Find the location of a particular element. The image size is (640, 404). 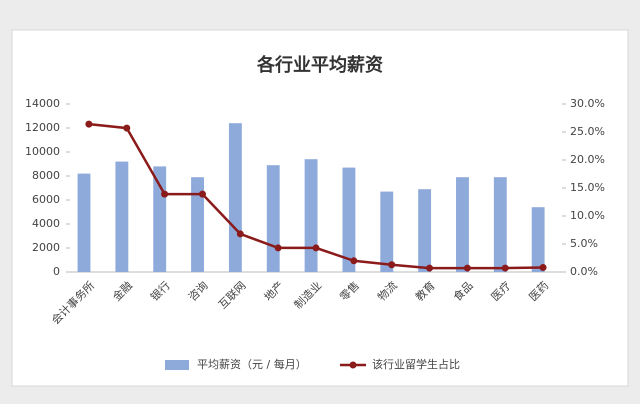

y-tick-label: 8000 is located at coordinates (46, 175).